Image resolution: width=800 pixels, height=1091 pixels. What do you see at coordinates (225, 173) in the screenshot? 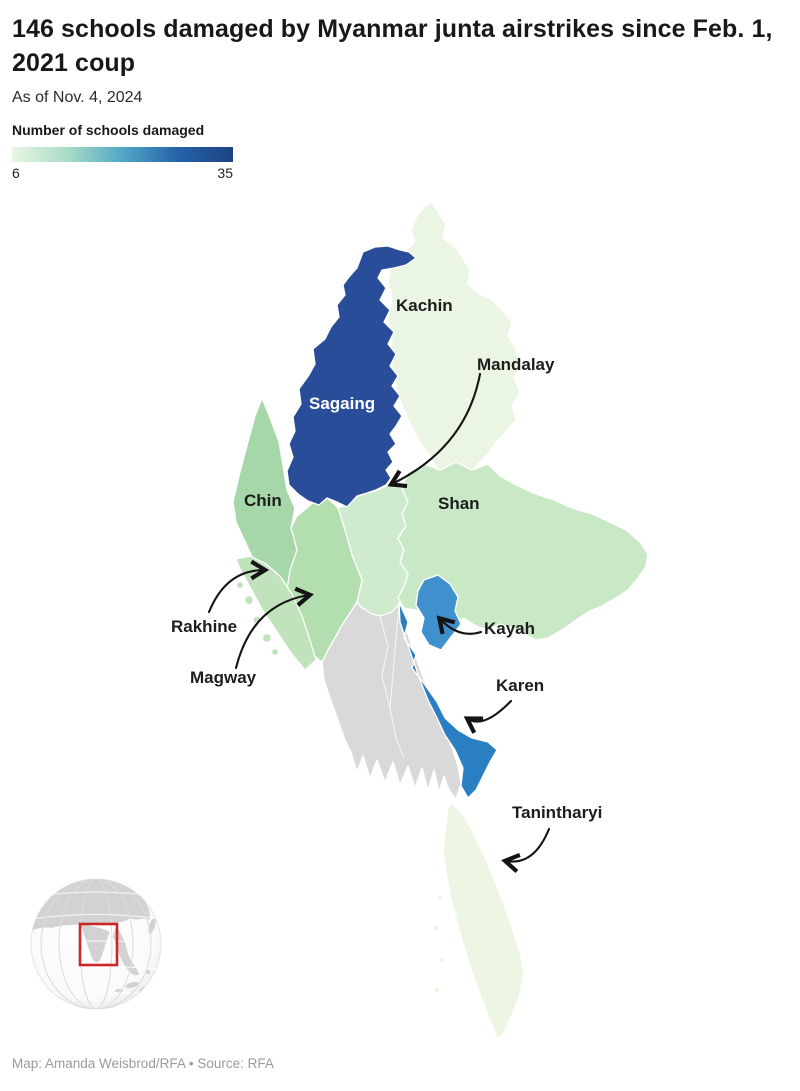
I see `legend-max-value: 35` at bounding box center [225, 173].